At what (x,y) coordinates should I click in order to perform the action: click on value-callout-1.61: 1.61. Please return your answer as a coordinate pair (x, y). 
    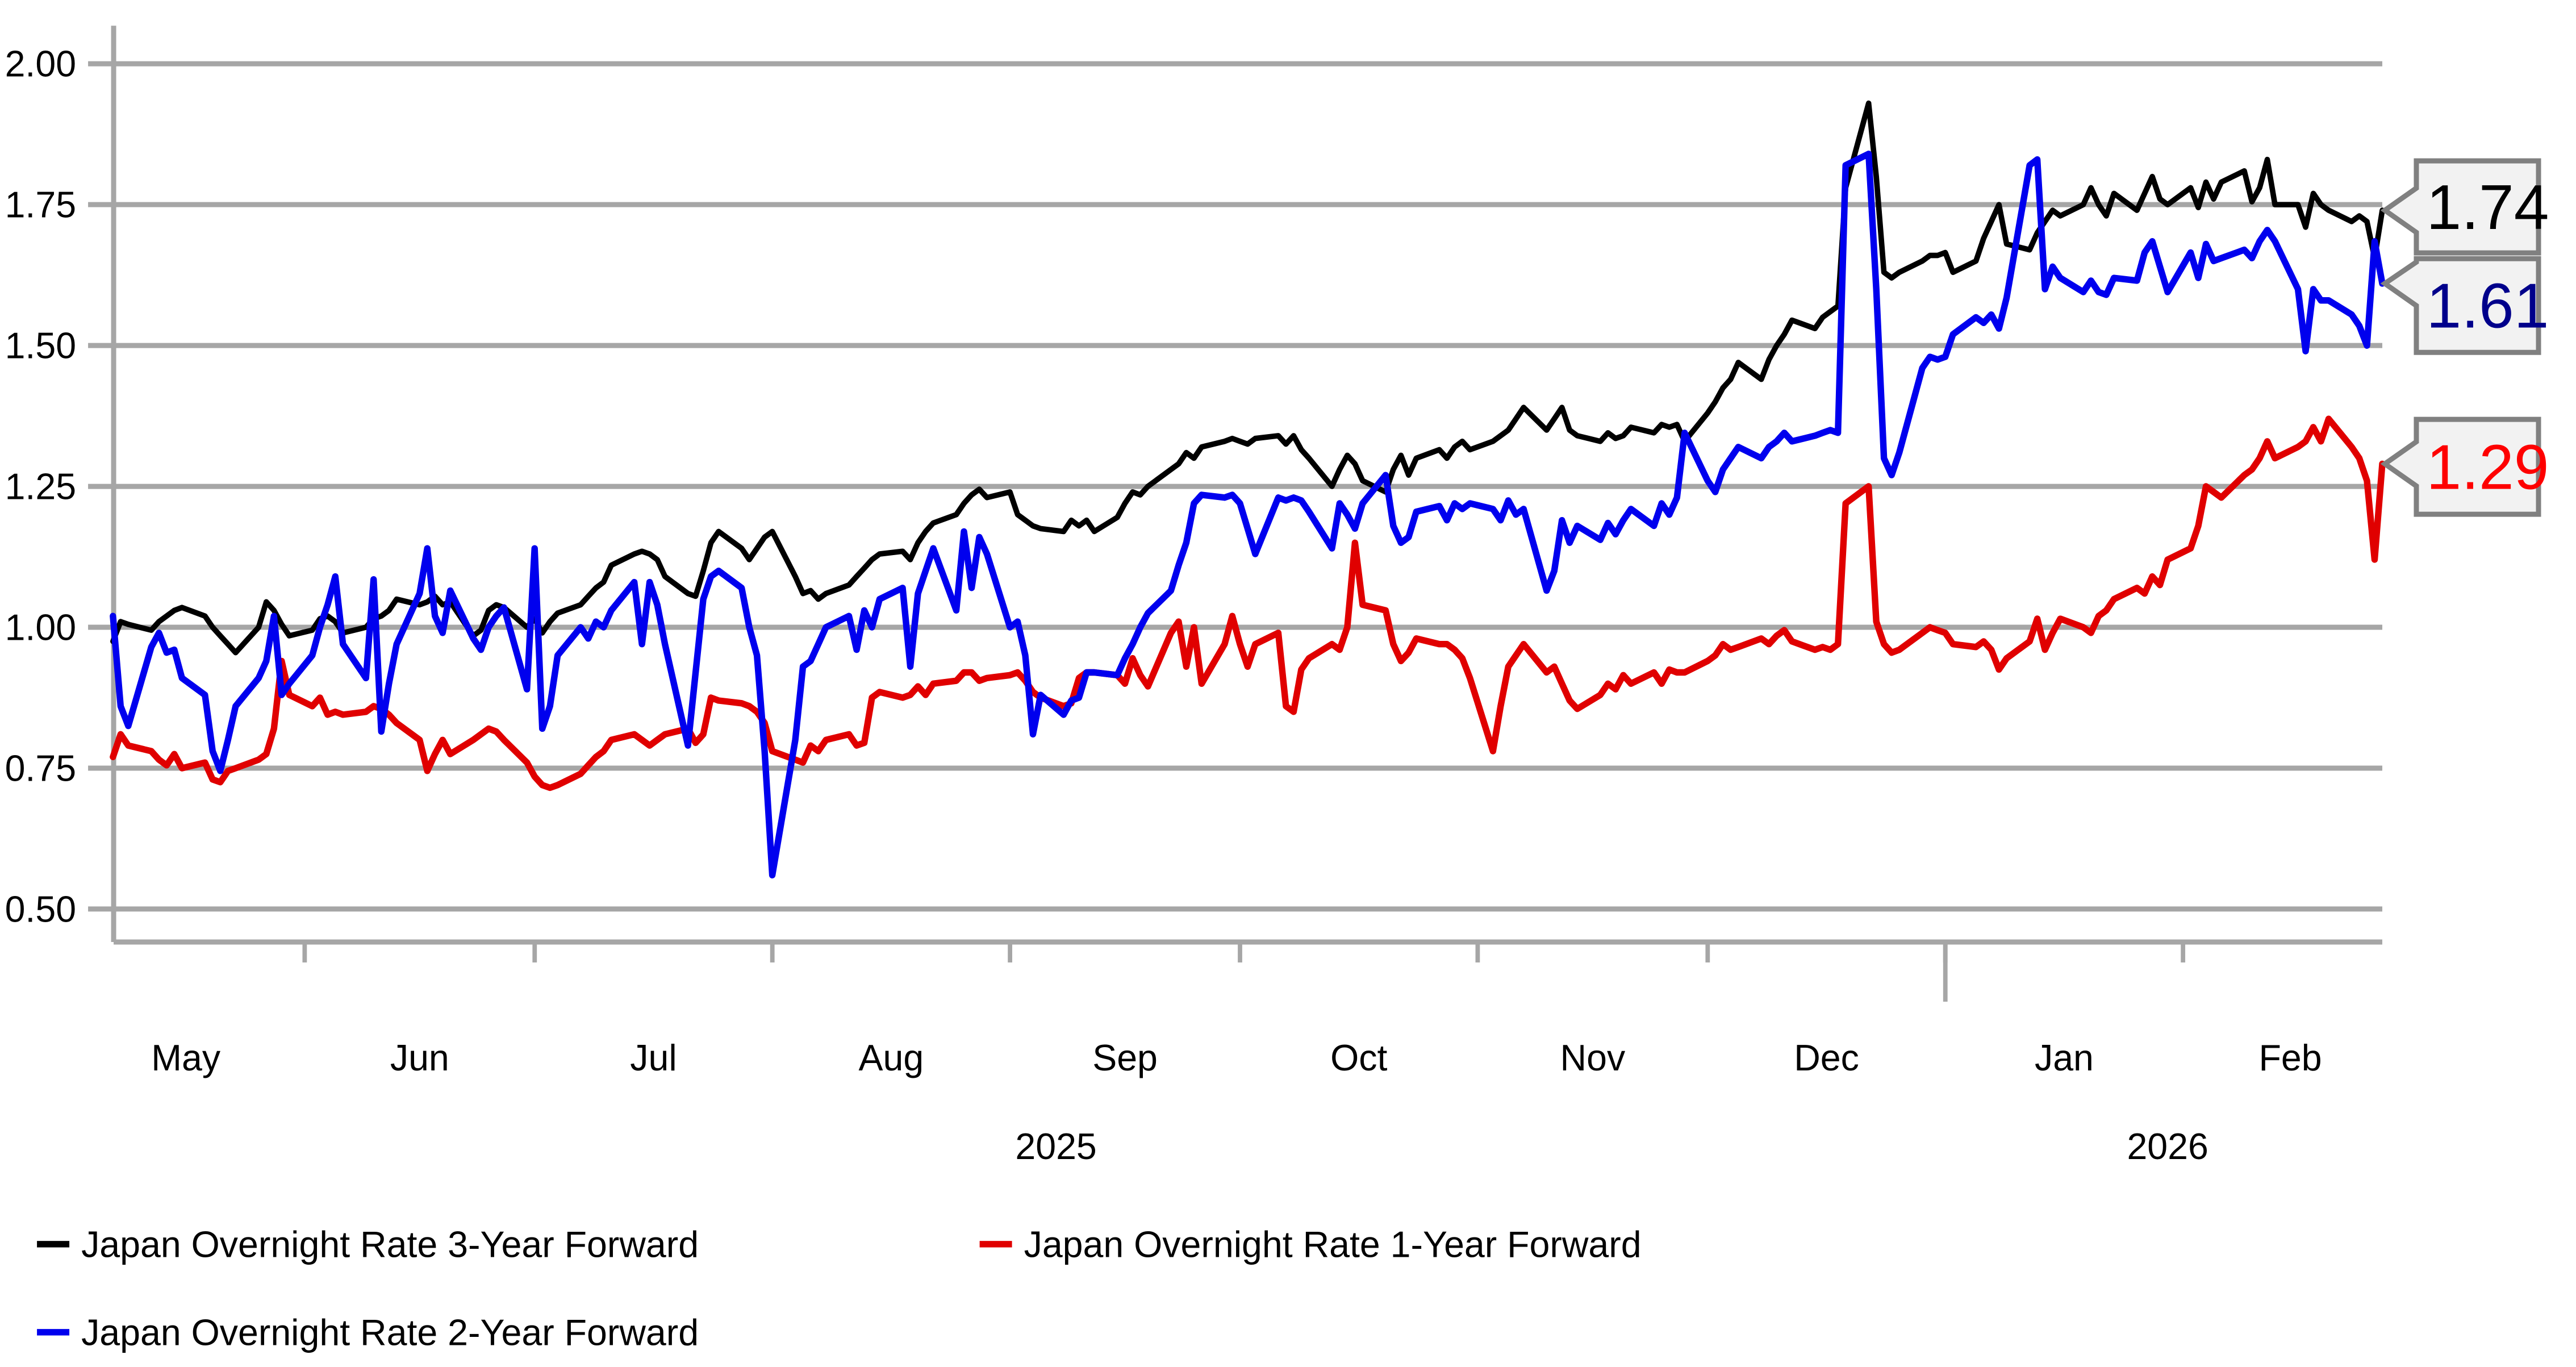
    Looking at the image, I should click on (2464, 306).